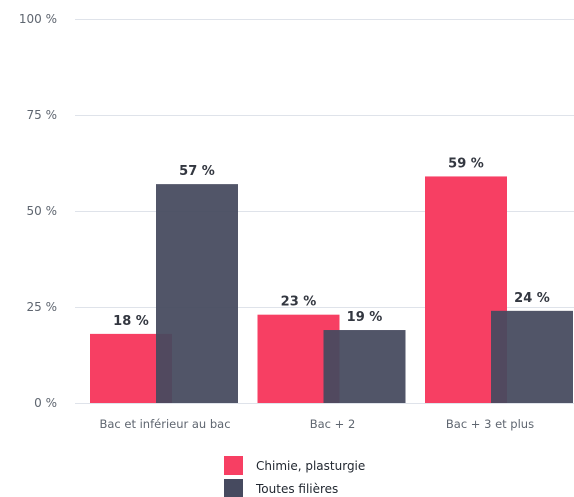 The image size is (574, 497). Describe the element at coordinates (365, 317) in the screenshot. I see `data-label: 19 %` at that location.